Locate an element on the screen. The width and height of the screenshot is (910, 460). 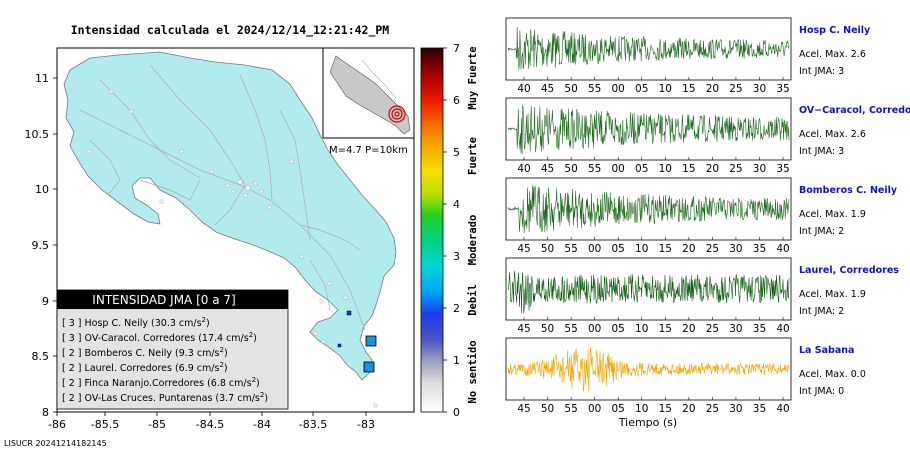
station-name: OV−Caracol, Corredore is located at coordinates (854, 110).